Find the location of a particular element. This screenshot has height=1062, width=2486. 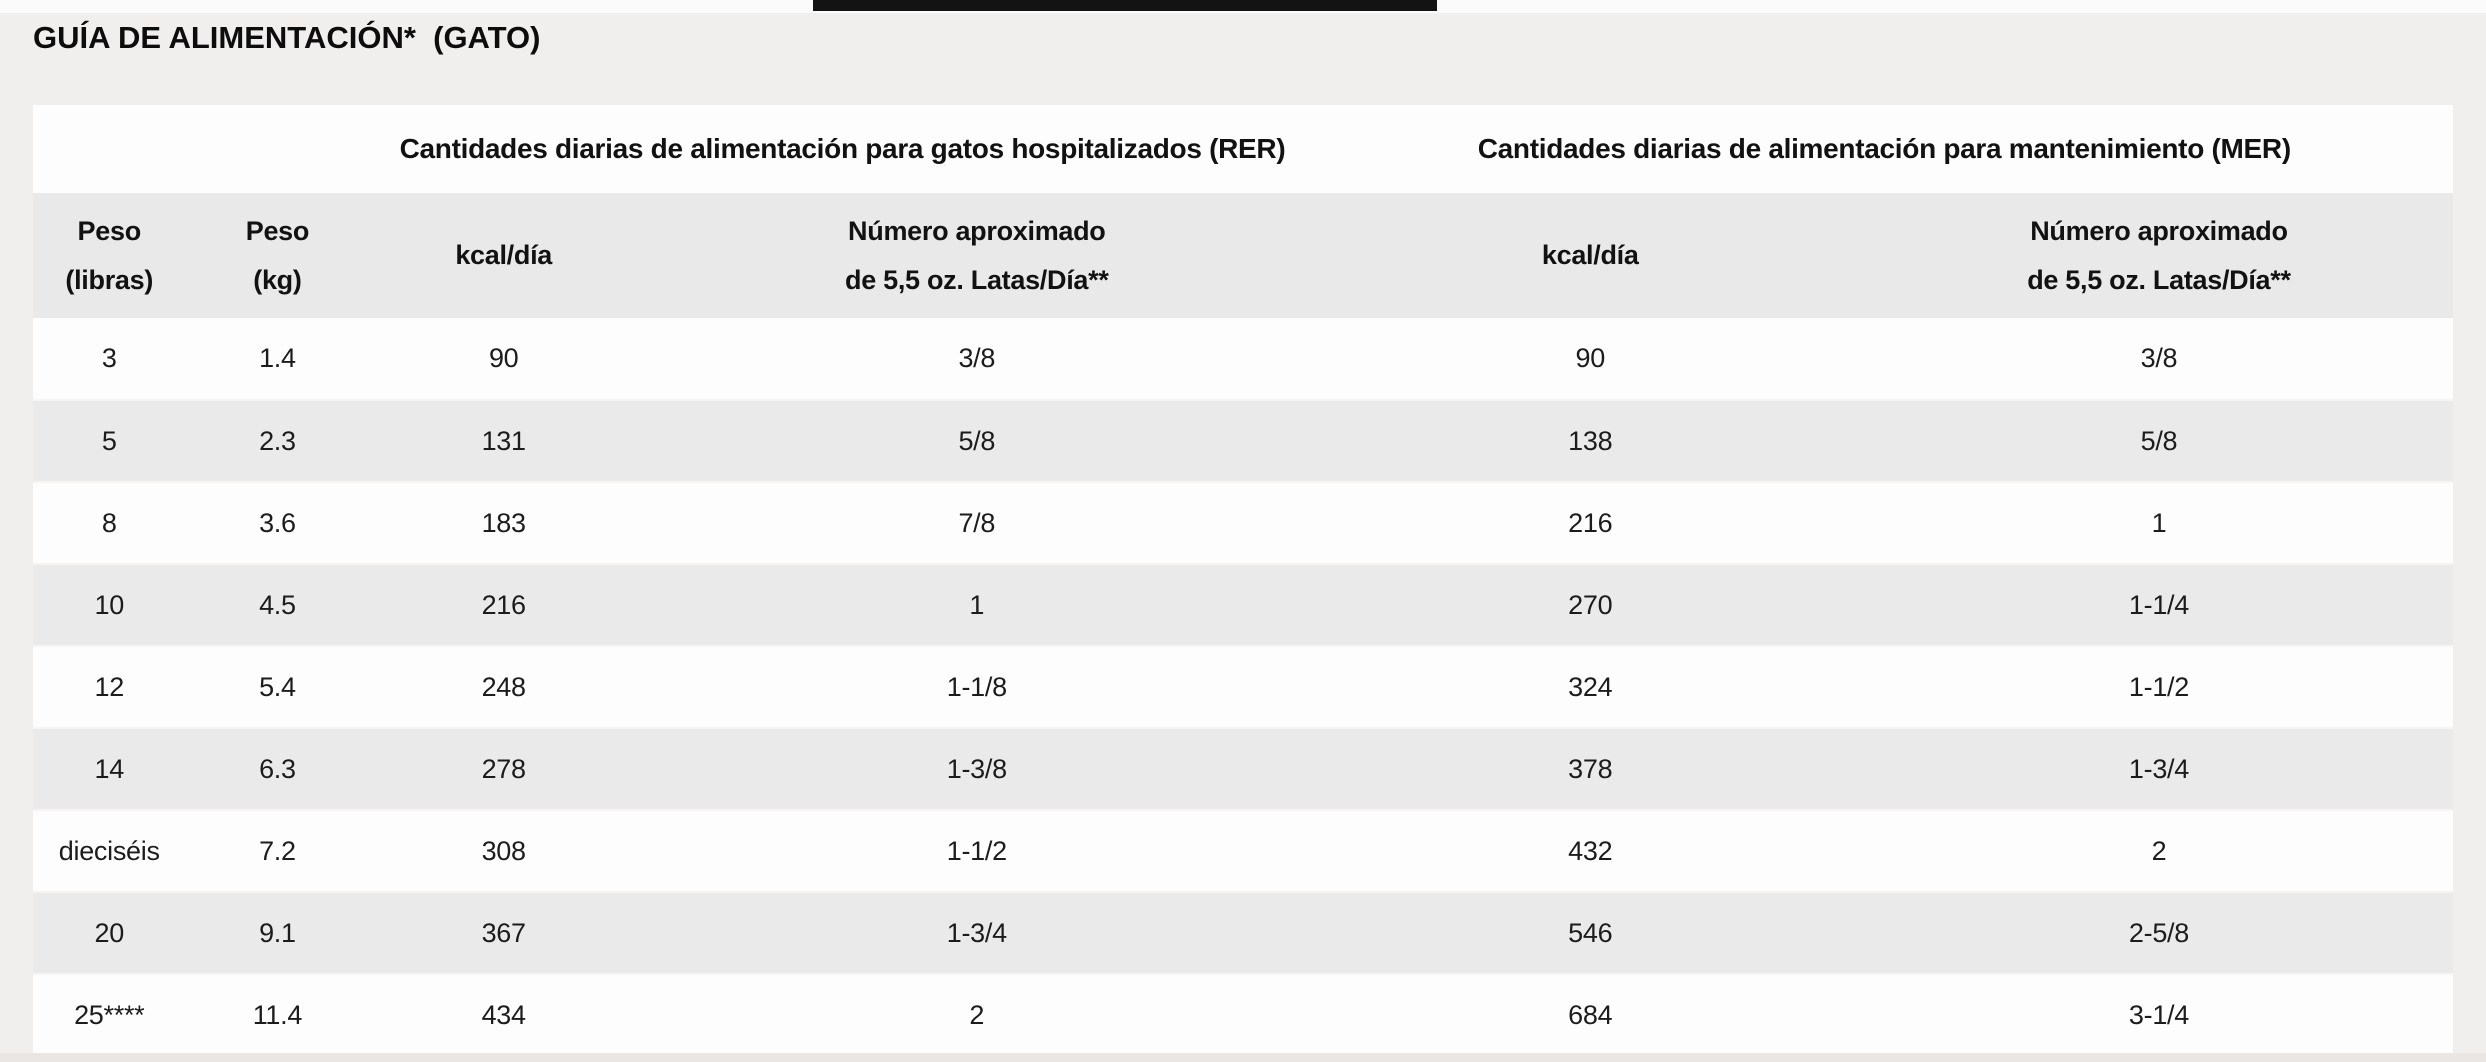

table-cell: 3 is located at coordinates (109, 359).